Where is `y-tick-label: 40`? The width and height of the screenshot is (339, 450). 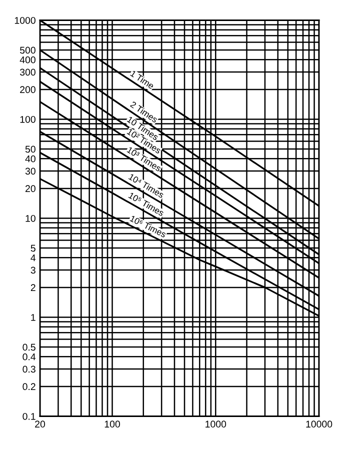
y-tick-label: 40 is located at coordinates (30, 158).